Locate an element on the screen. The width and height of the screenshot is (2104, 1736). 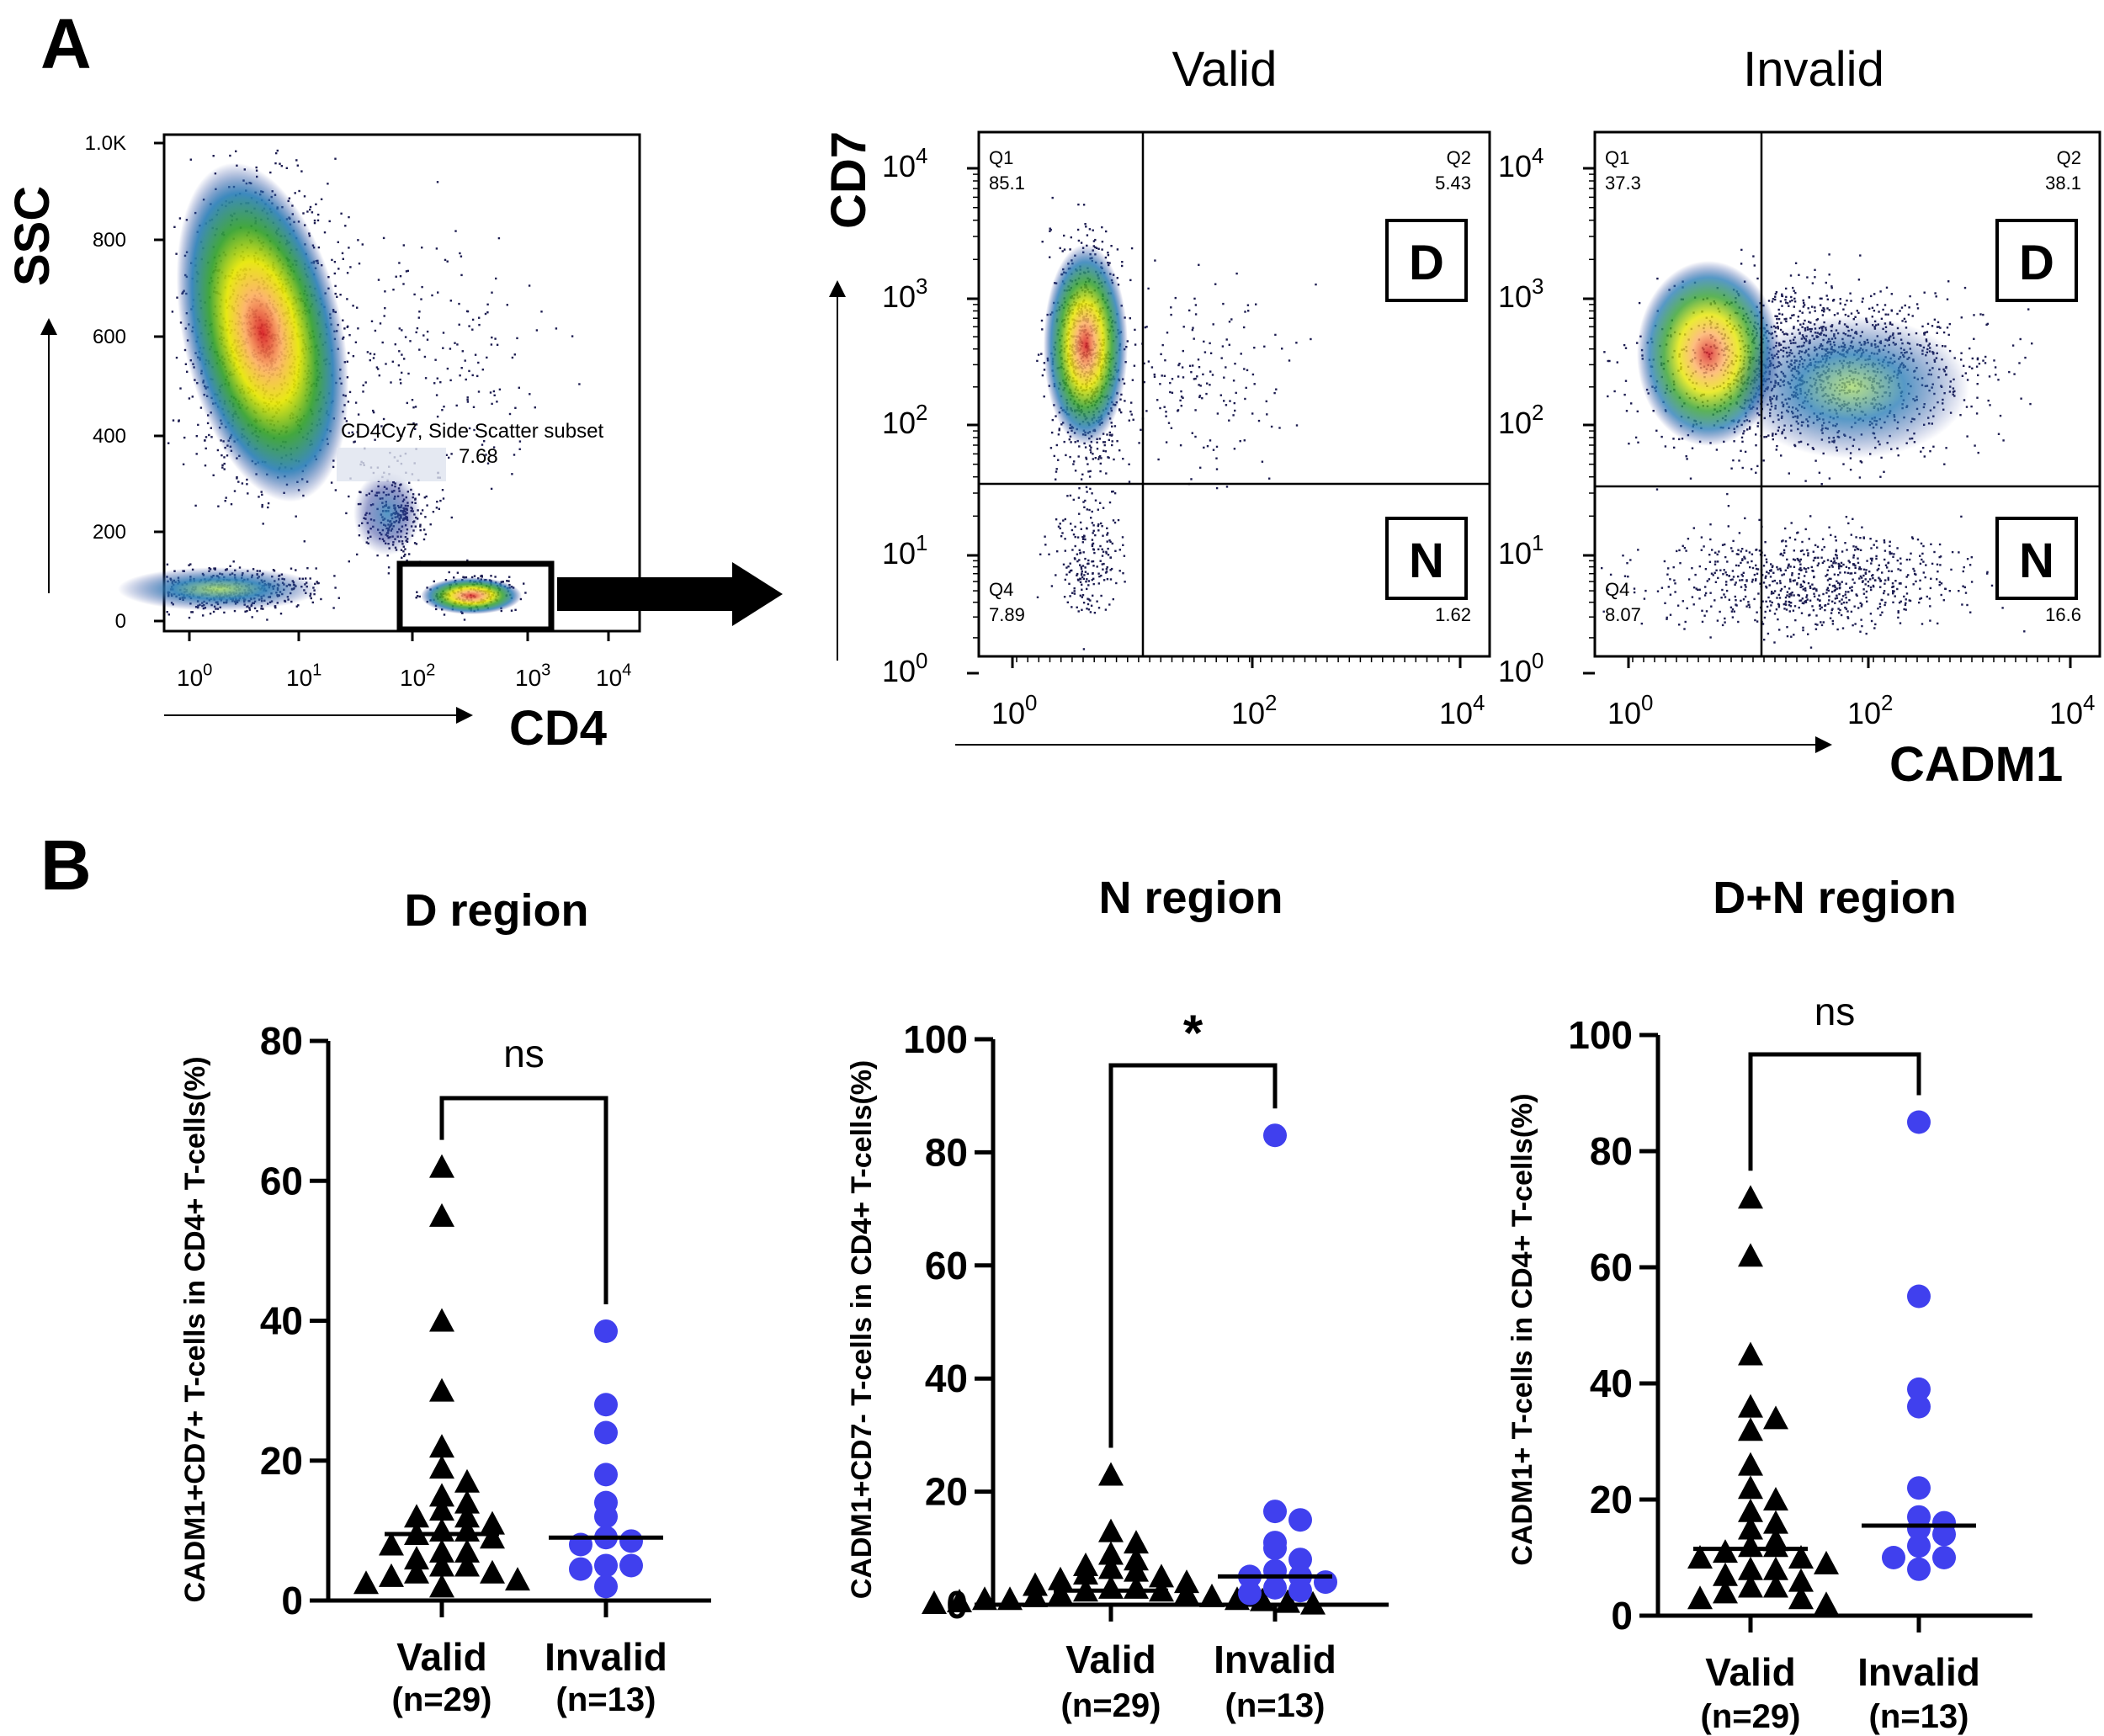
gating-x-label: CD4 is located at coordinates (558, 728).